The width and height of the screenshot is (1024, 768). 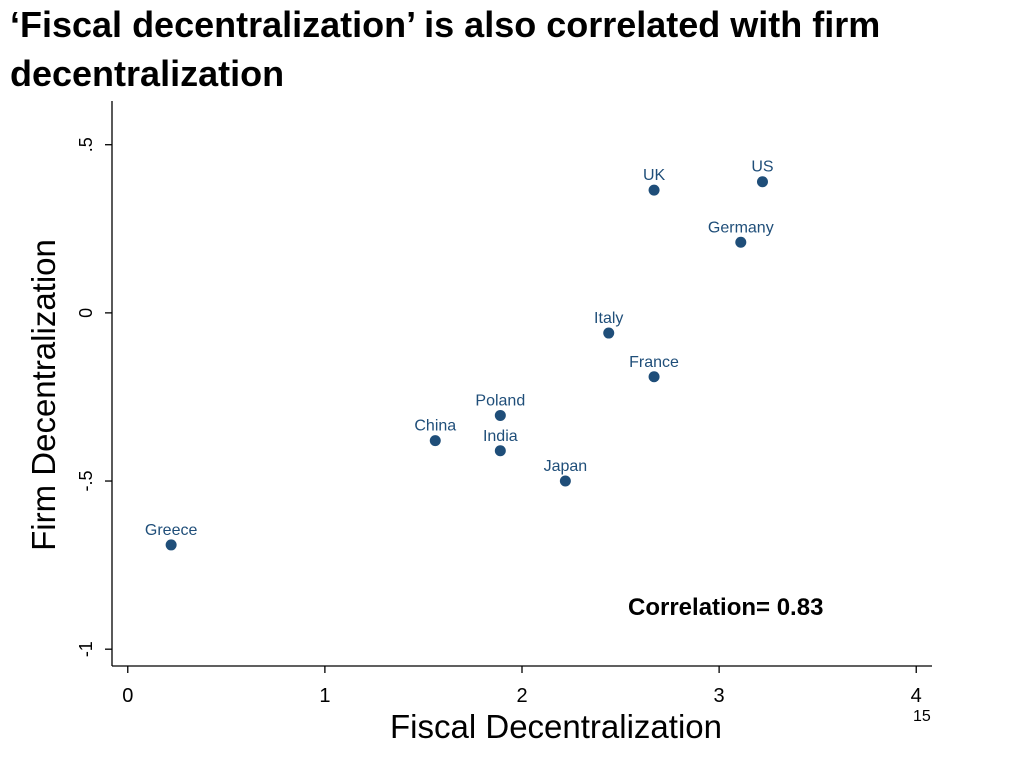 What do you see at coordinates (556, 726) in the screenshot?
I see `x-axis-label: Fiscal Decentralization` at bounding box center [556, 726].